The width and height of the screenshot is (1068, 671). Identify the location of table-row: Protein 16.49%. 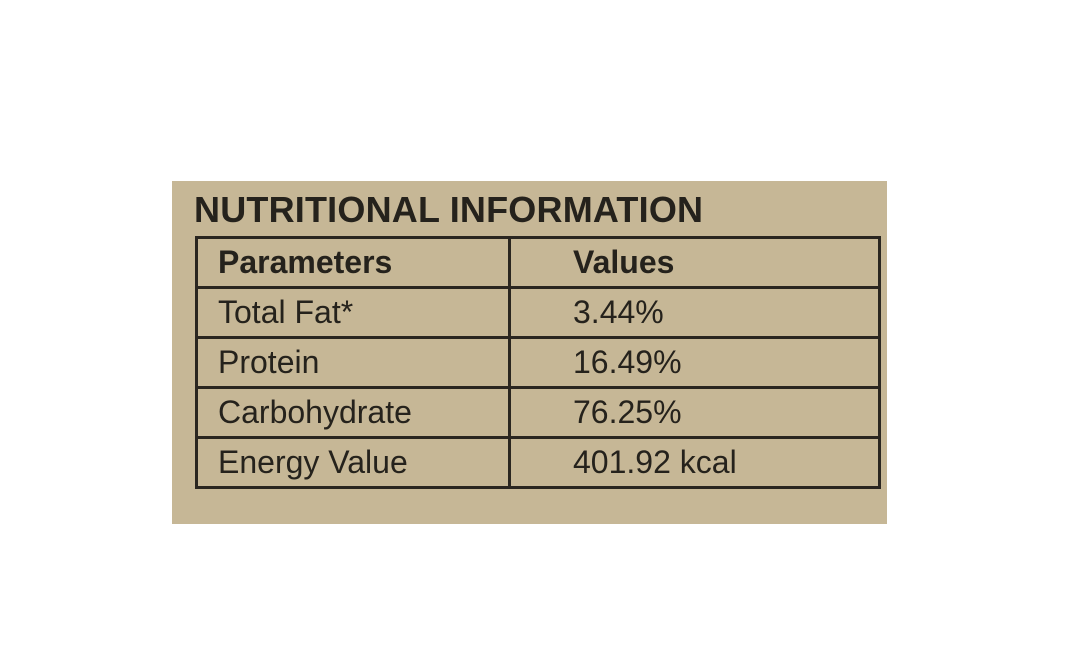
(538, 362).